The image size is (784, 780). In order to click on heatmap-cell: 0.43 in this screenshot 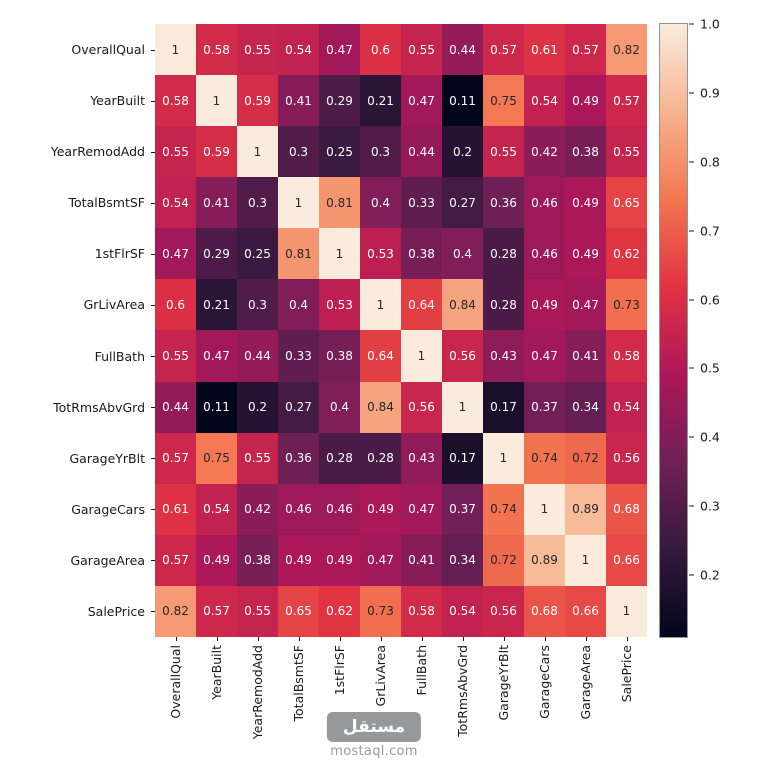, I will do `click(503, 356)`.